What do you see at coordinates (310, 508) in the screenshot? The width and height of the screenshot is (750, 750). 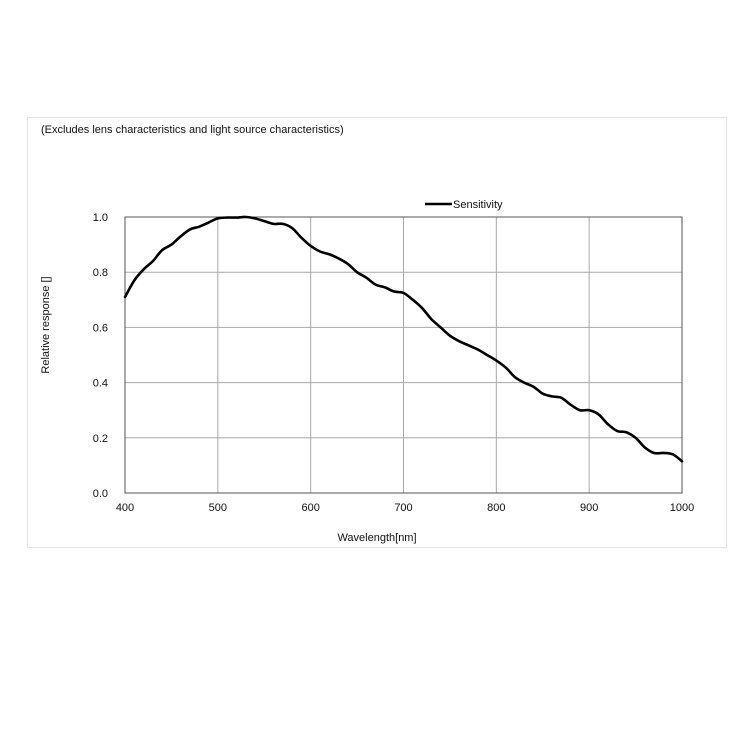 I see `x-tick-label: 600` at bounding box center [310, 508].